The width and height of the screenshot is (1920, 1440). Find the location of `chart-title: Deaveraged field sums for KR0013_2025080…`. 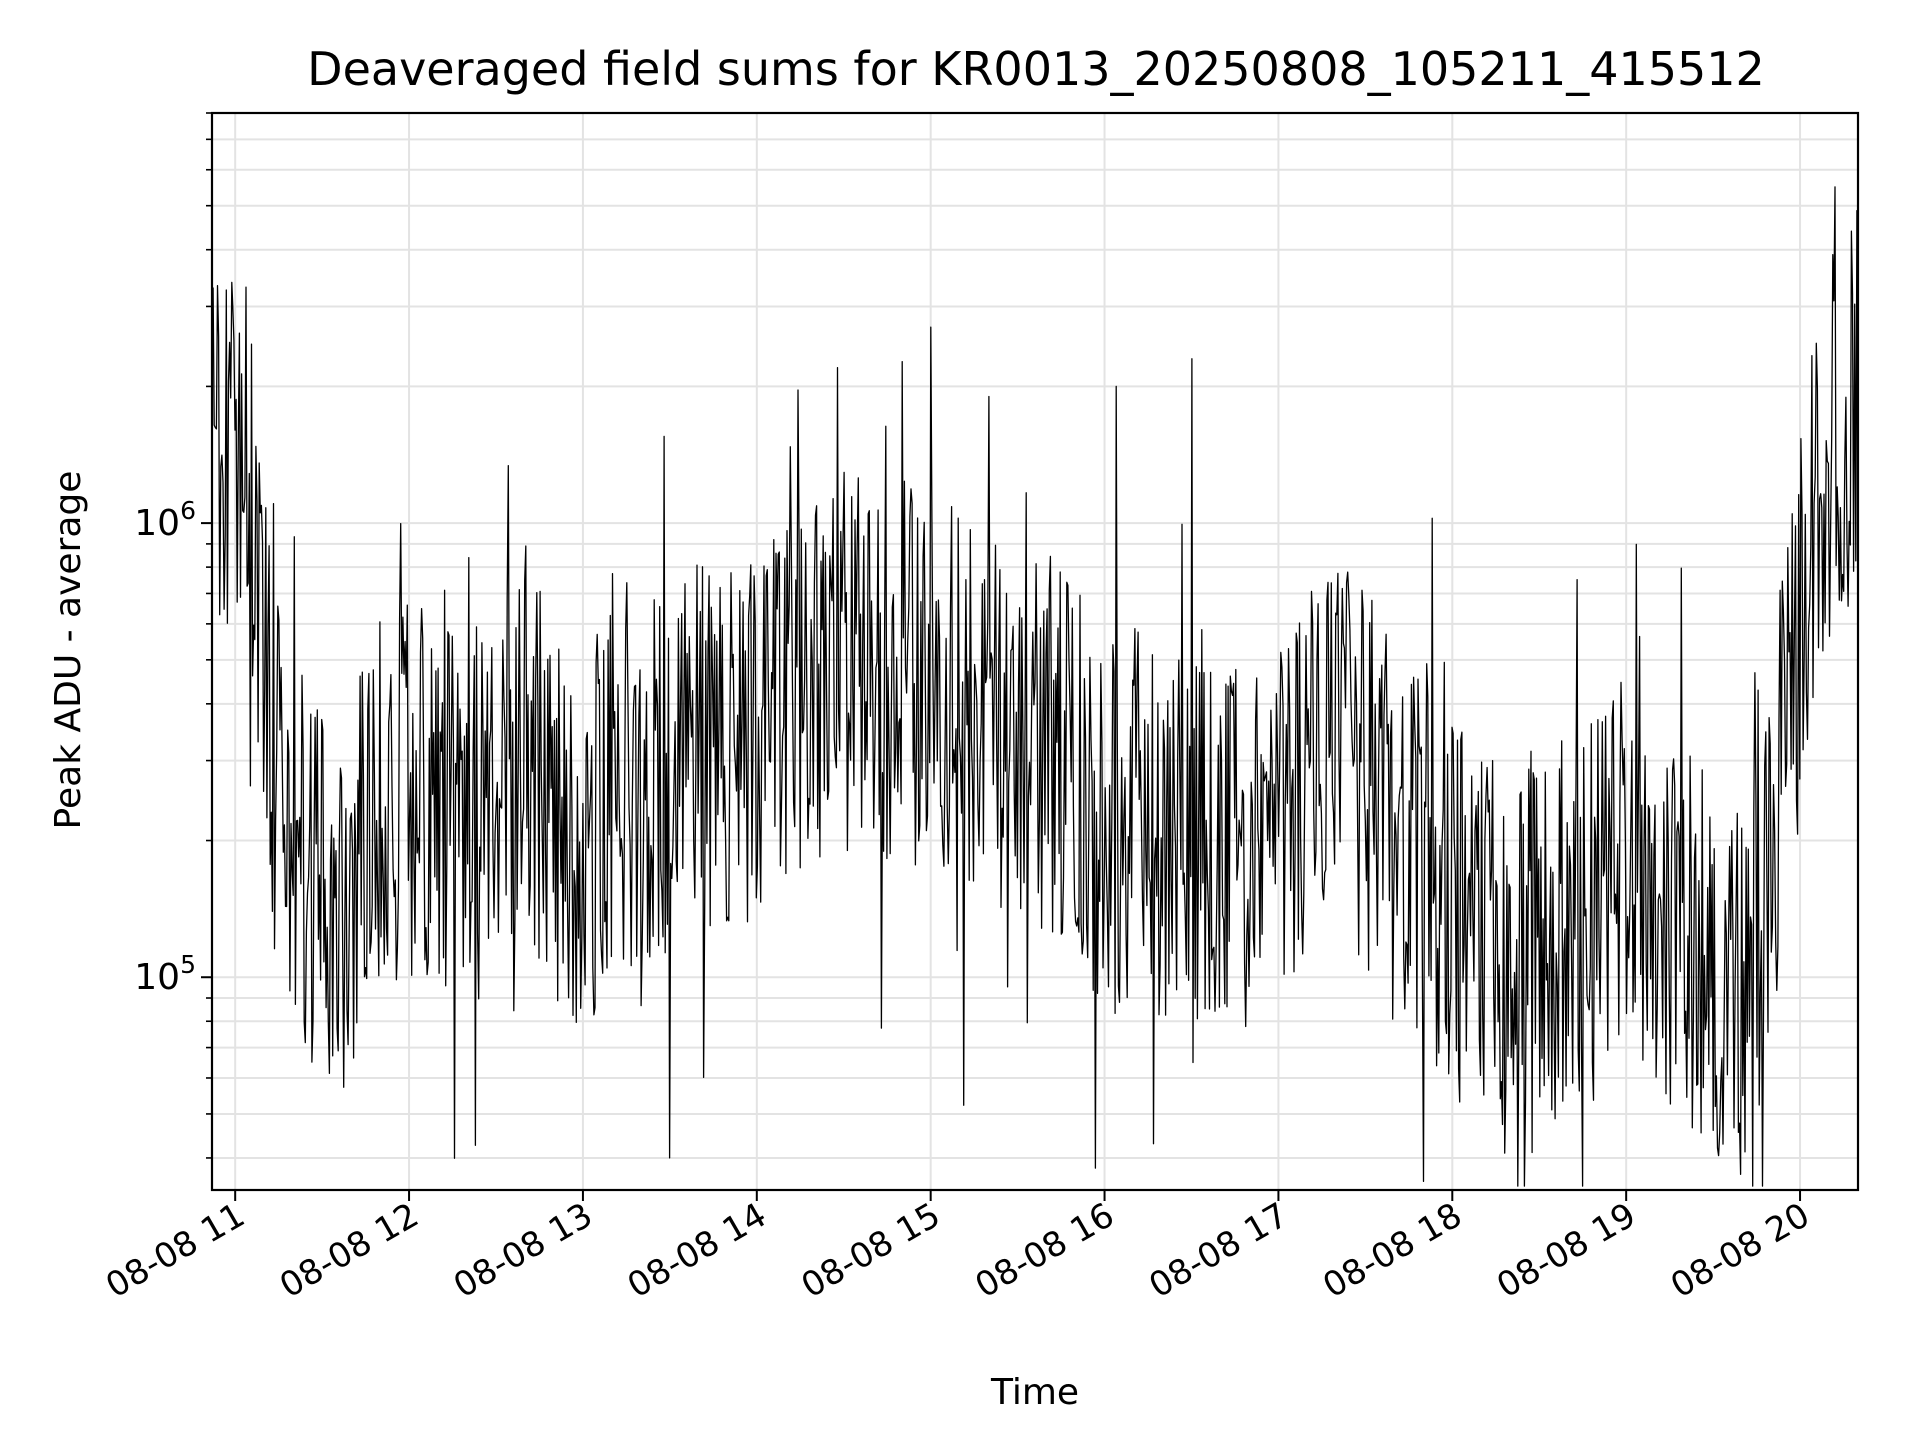

chart-title: Deaveraged field sums for KR0013_2025080… is located at coordinates (1036, 69).